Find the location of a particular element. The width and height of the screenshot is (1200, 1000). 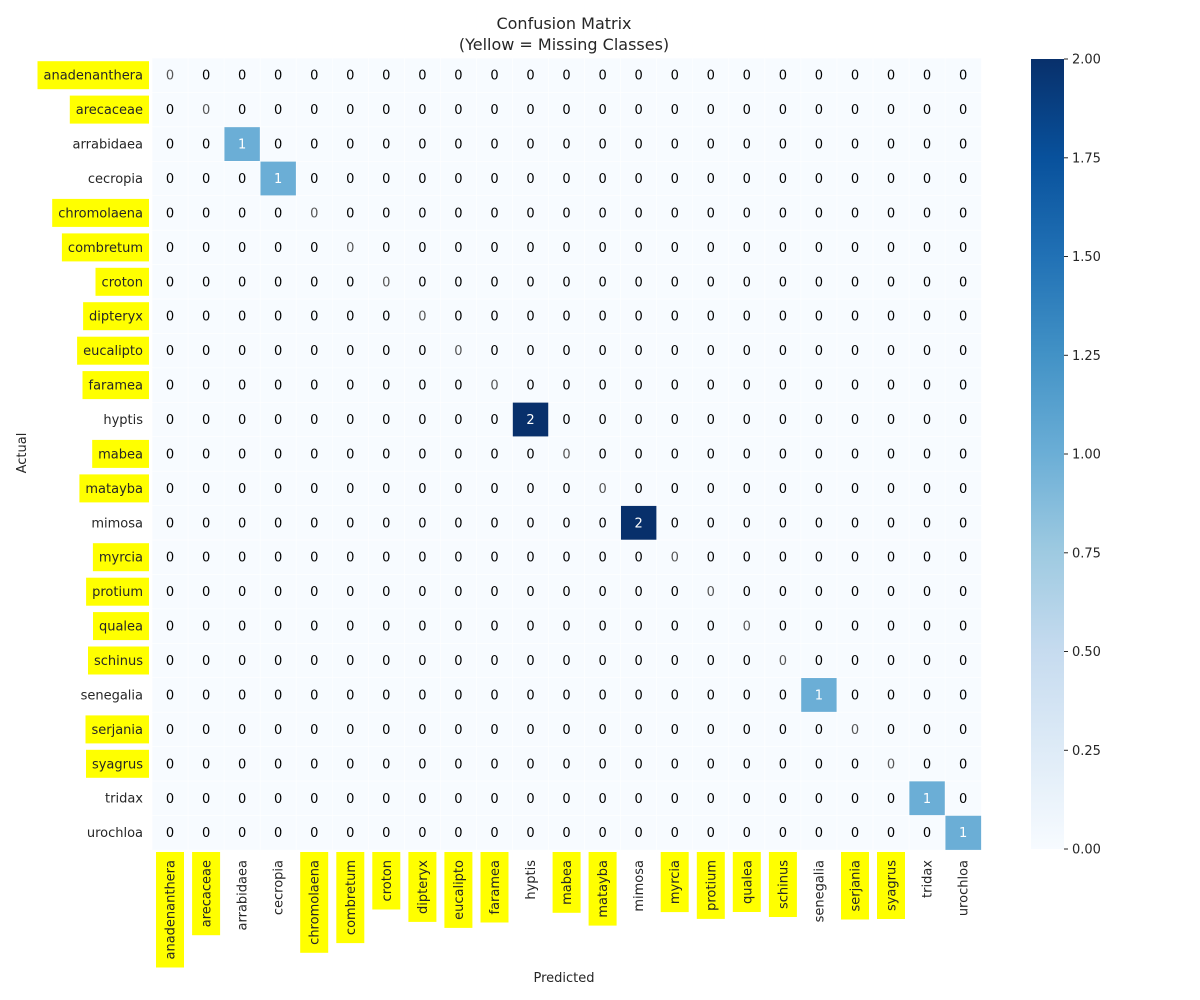

row-label: senegalia is located at coordinates (112, 696).